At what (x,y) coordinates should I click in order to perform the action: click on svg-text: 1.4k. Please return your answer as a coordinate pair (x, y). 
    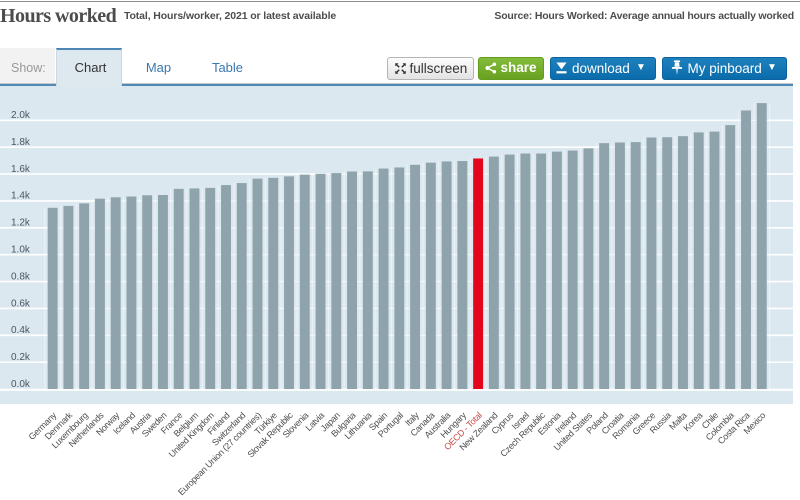
    Looking at the image, I should click on (21, 196).